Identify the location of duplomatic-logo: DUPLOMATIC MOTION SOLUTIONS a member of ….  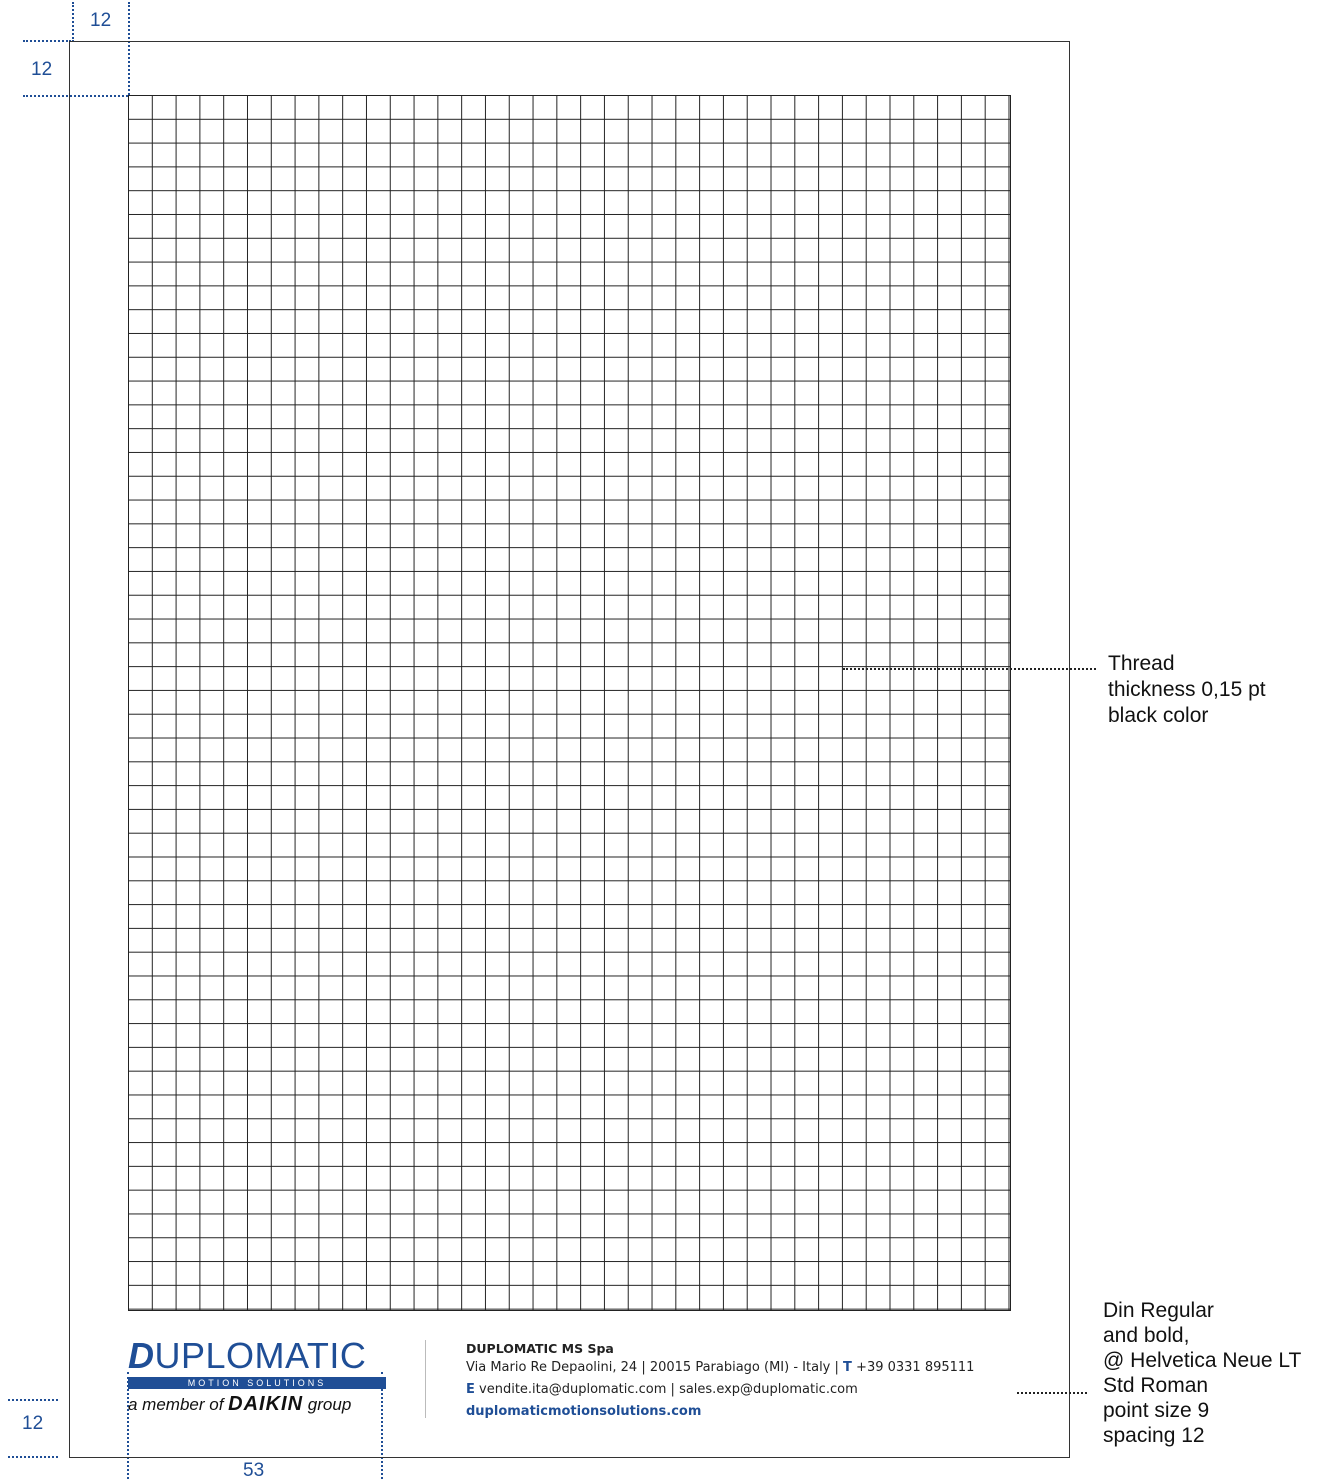
(257, 1382).